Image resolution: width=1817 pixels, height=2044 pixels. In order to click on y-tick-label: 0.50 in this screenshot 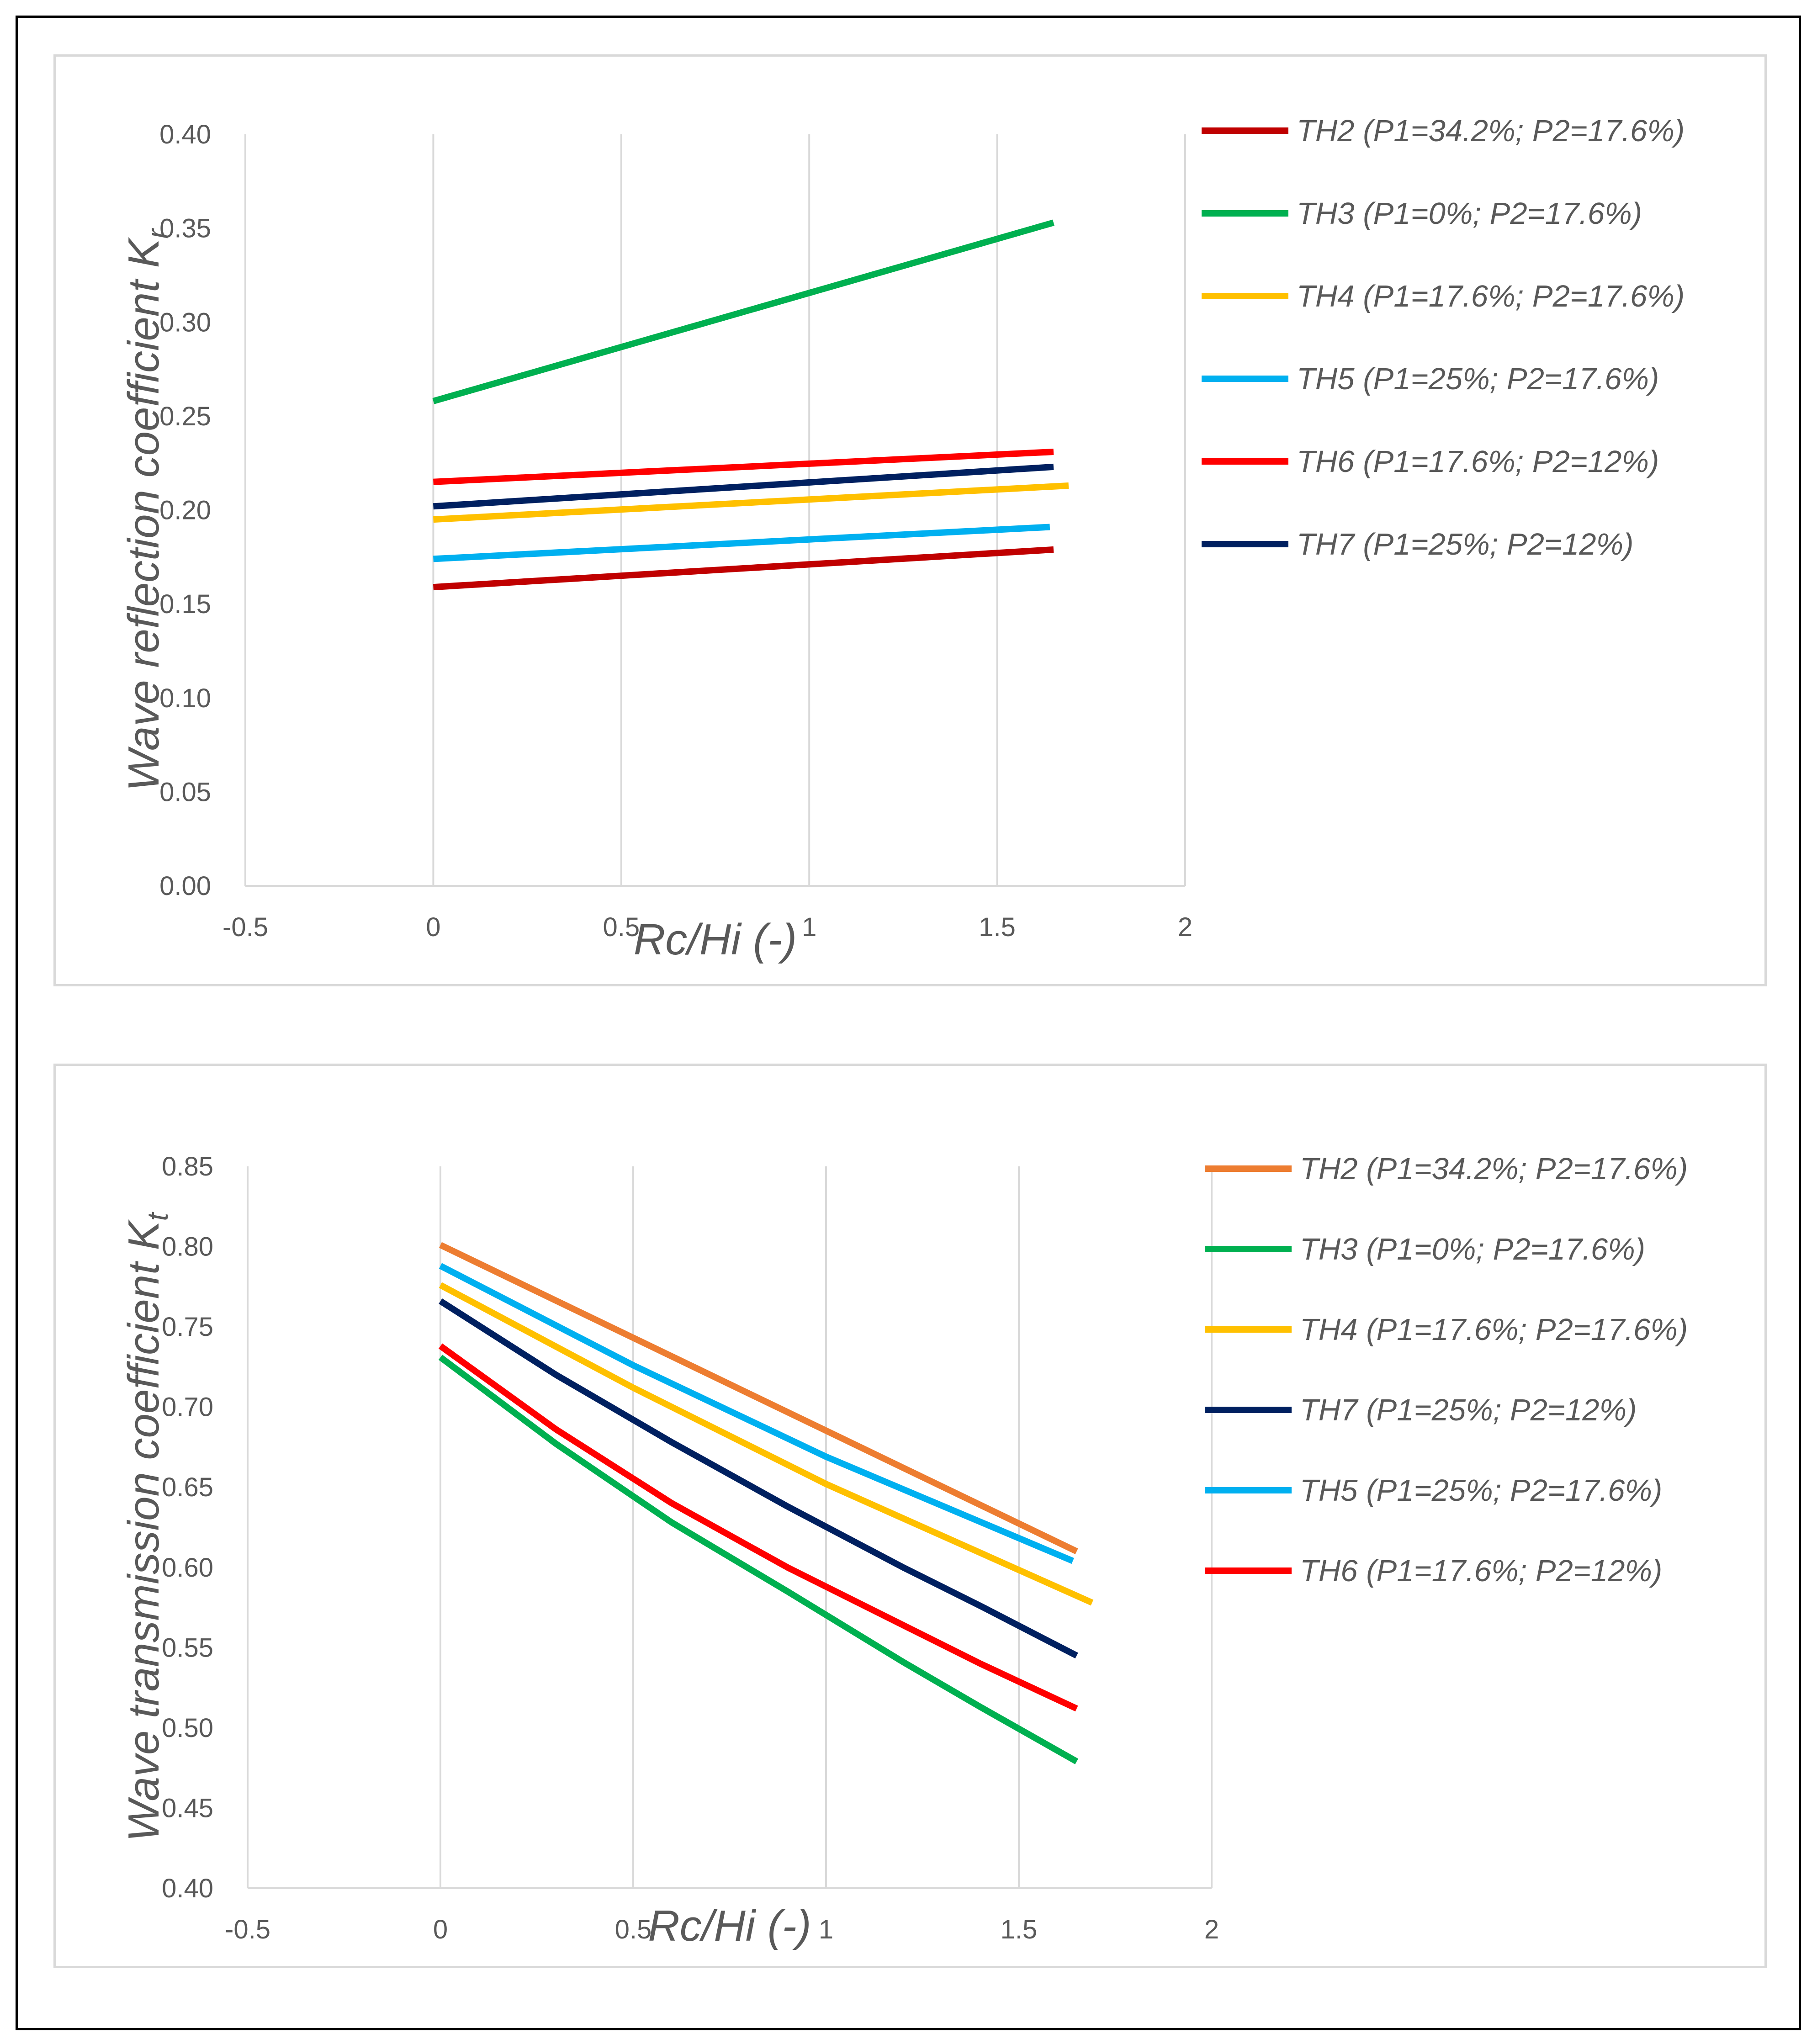, I will do `click(187, 1728)`.